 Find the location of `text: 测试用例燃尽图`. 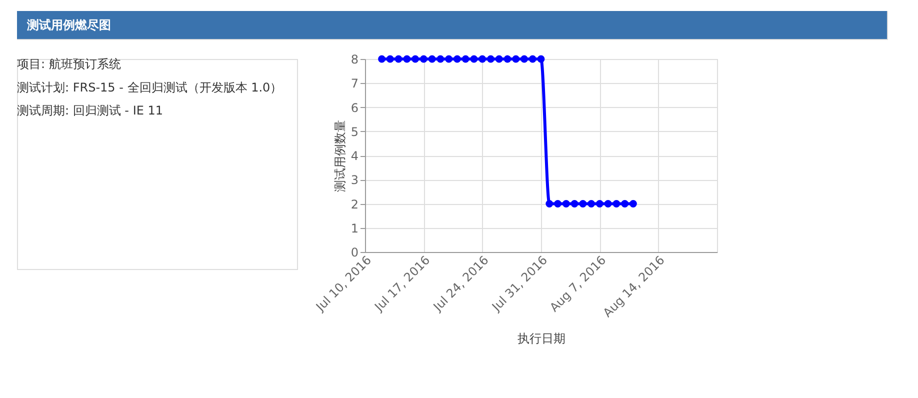

text: 测试用例燃尽图 is located at coordinates (68, 25).